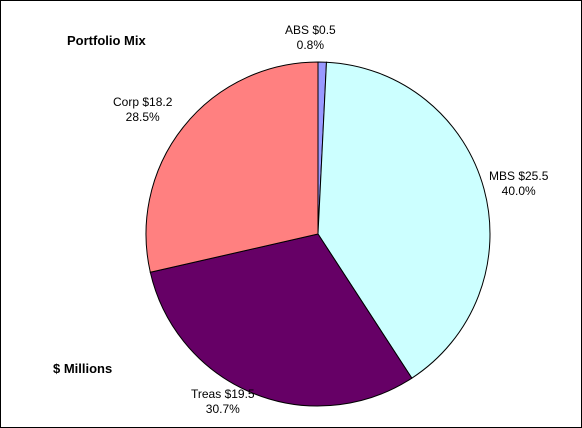  What do you see at coordinates (222, 409) in the screenshot?
I see `slice-label-treas-percent: 30.7%` at bounding box center [222, 409].